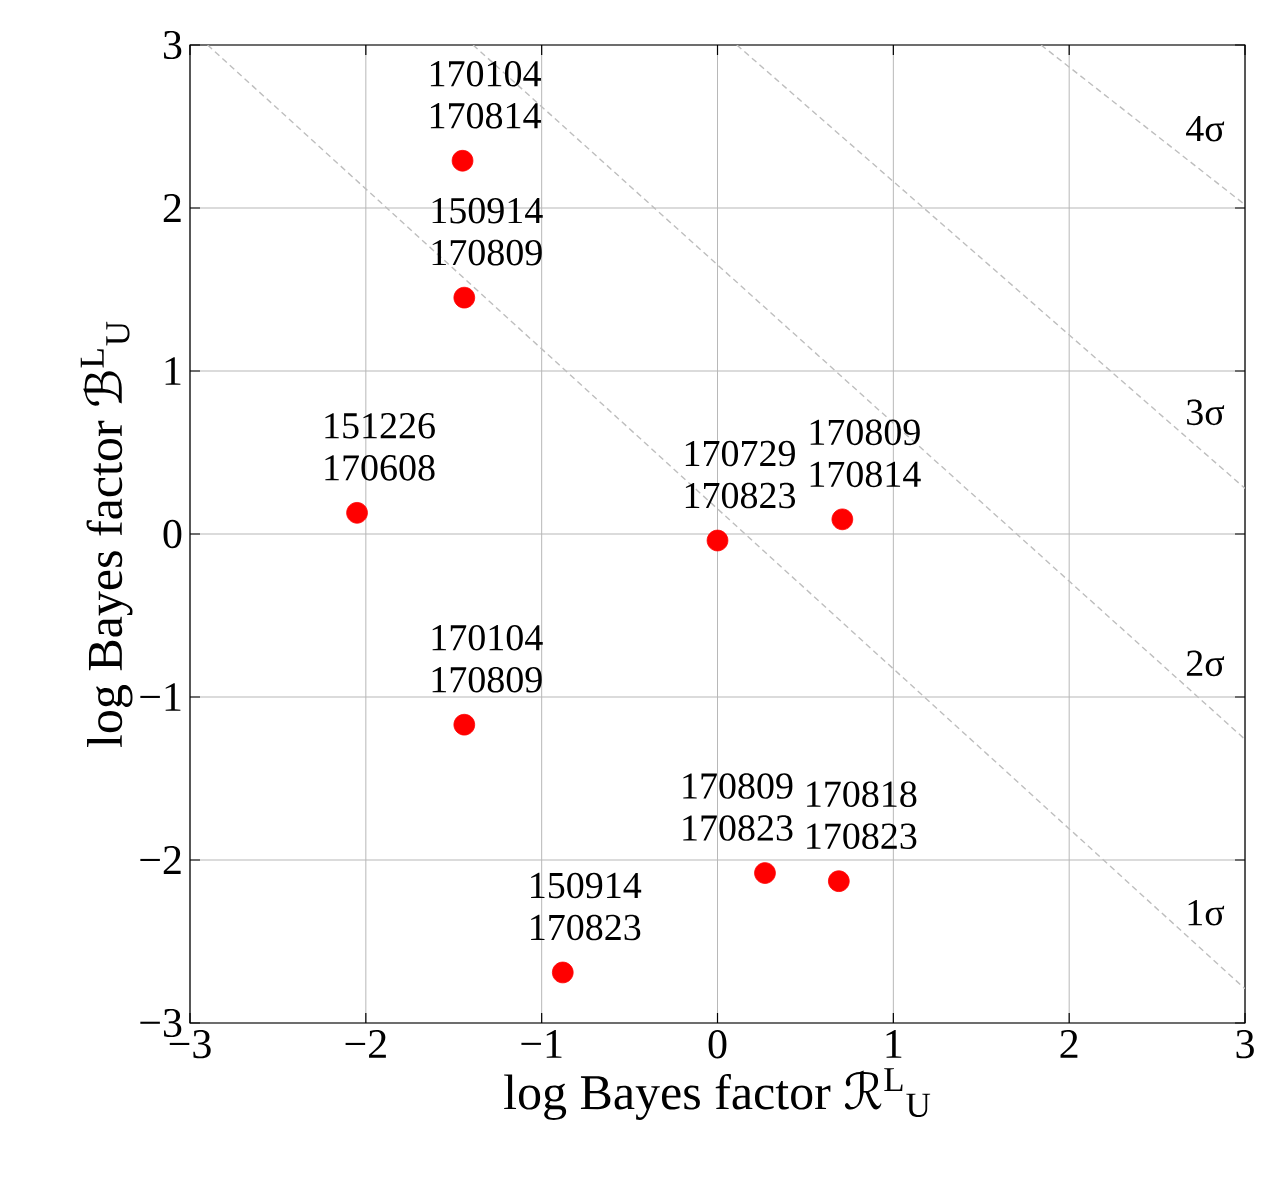 The image size is (1275, 1200). I want to click on y-tick-label: −1, so click(160, 697).